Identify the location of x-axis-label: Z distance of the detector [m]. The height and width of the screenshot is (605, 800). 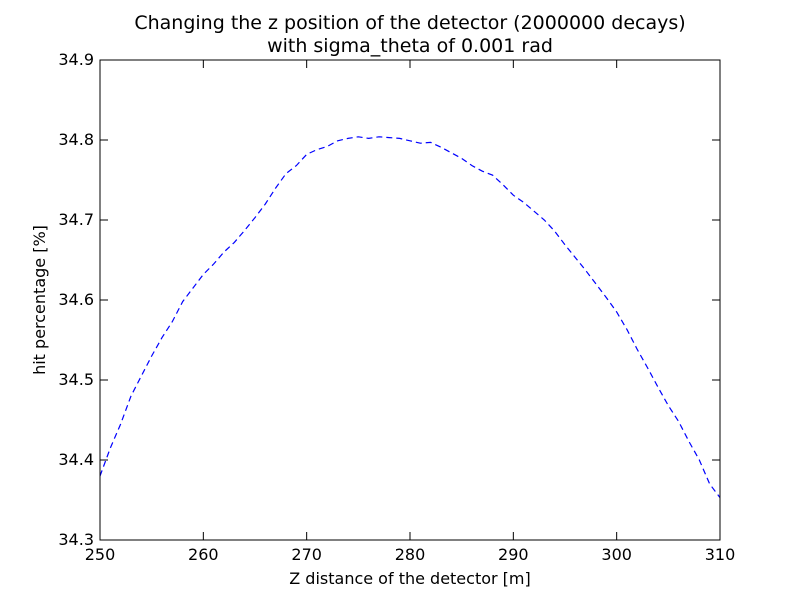
(410, 578).